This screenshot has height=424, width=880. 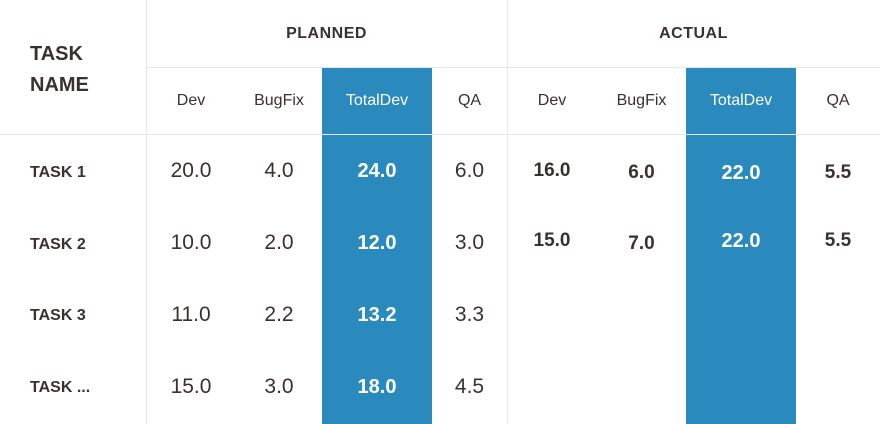 What do you see at coordinates (377, 314) in the screenshot?
I see `planned-totaldev-cell: 13.2` at bounding box center [377, 314].